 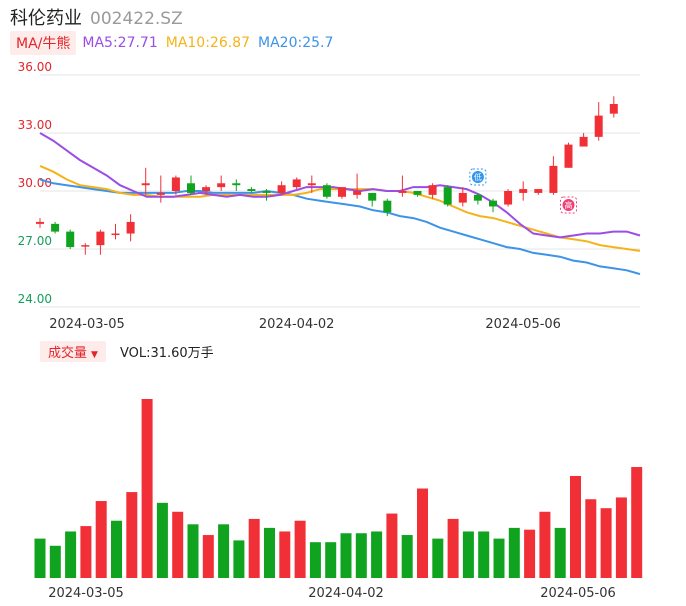 I want to click on high-marker-icon, so click(x=568, y=205).